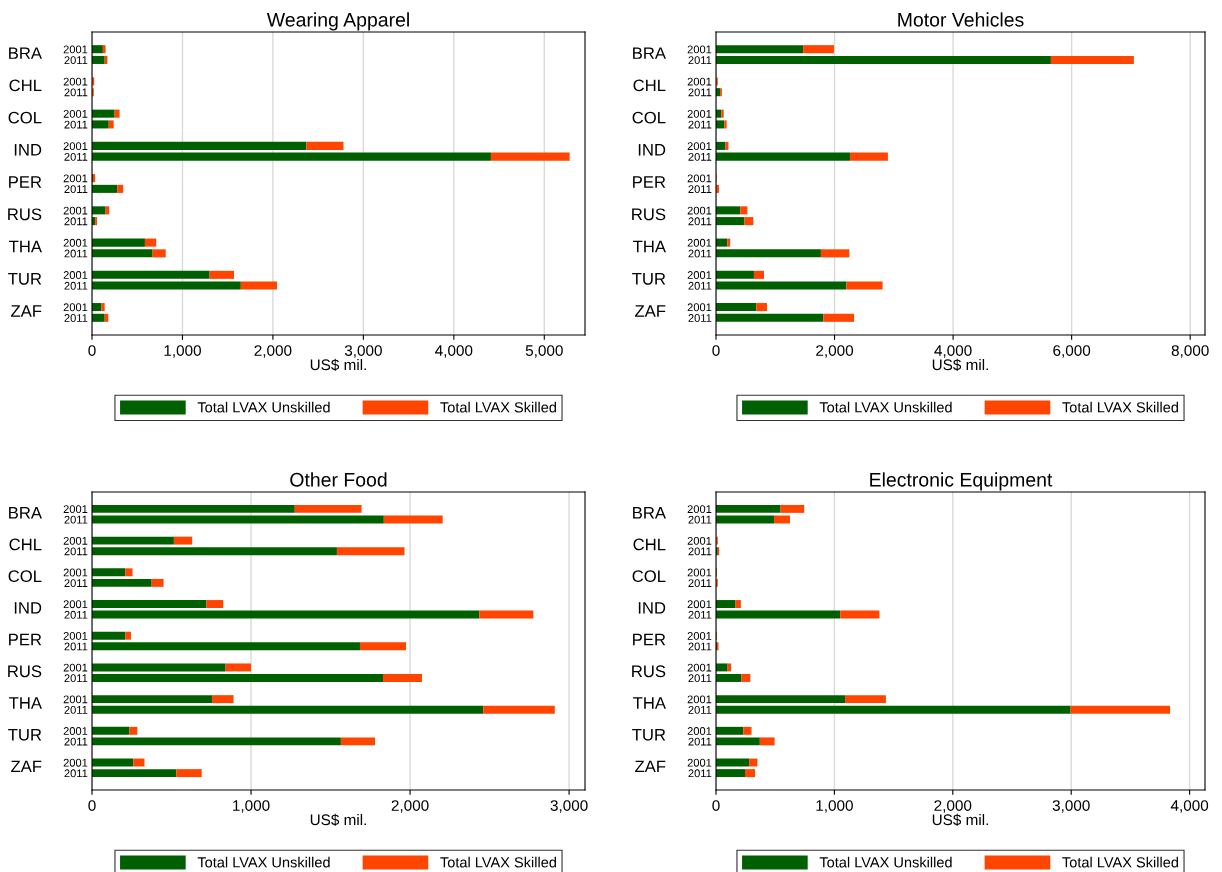 This screenshot has height=872, width=1222. I want to click on x-tick-label: 5,000, so click(544, 351).